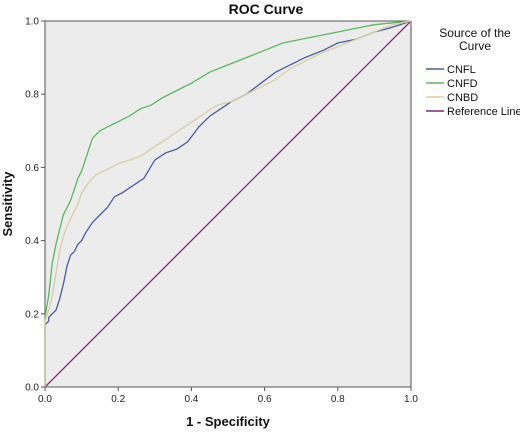  What do you see at coordinates (483, 112) in the screenshot?
I see `legend-label: Reference Line` at bounding box center [483, 112].